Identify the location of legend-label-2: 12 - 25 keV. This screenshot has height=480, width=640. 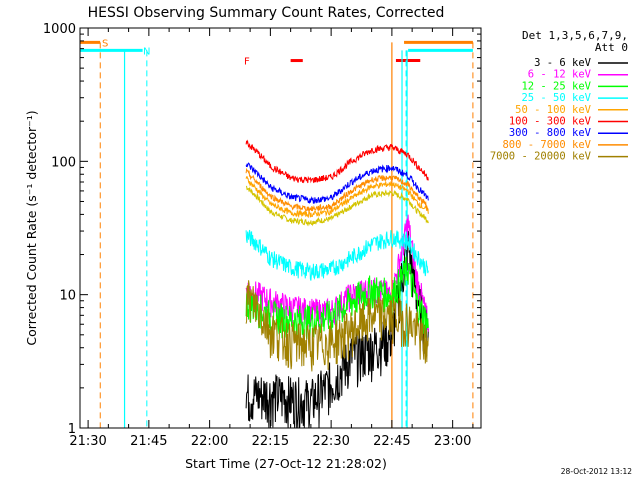
(556, 86).